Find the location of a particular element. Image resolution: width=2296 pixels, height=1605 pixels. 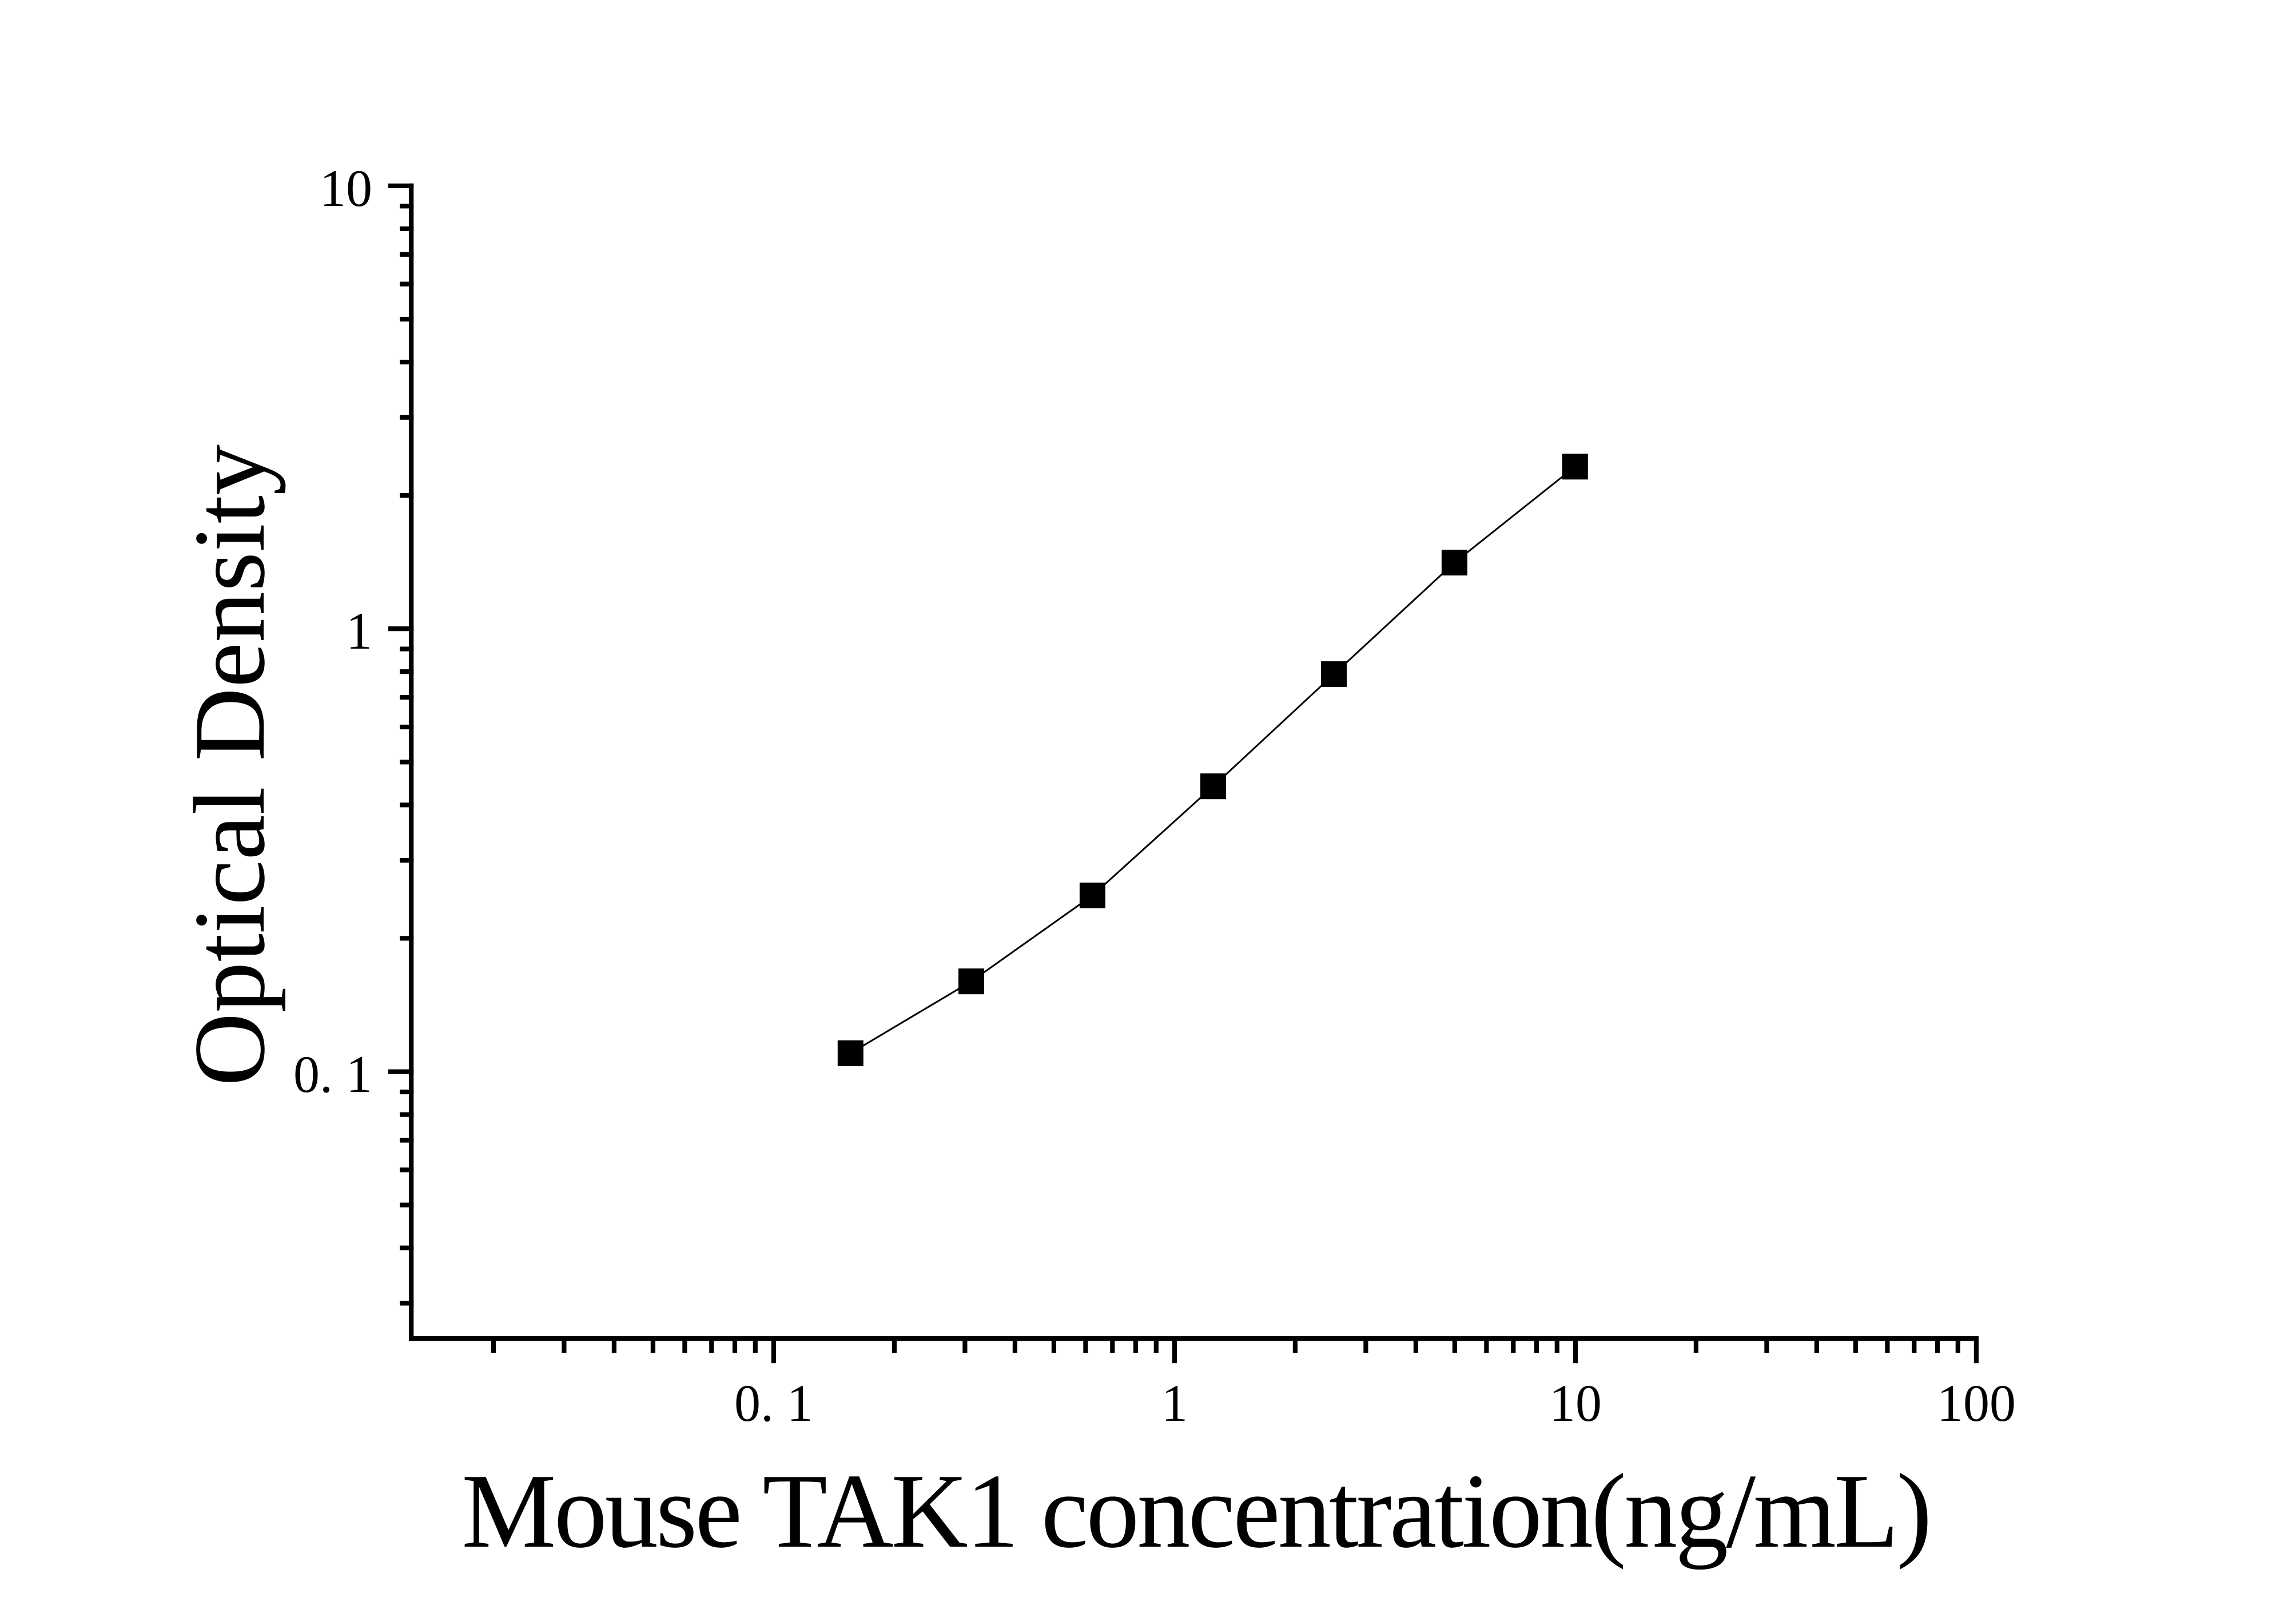

svg-text: 100 is located at coordinates (1977, 1403).